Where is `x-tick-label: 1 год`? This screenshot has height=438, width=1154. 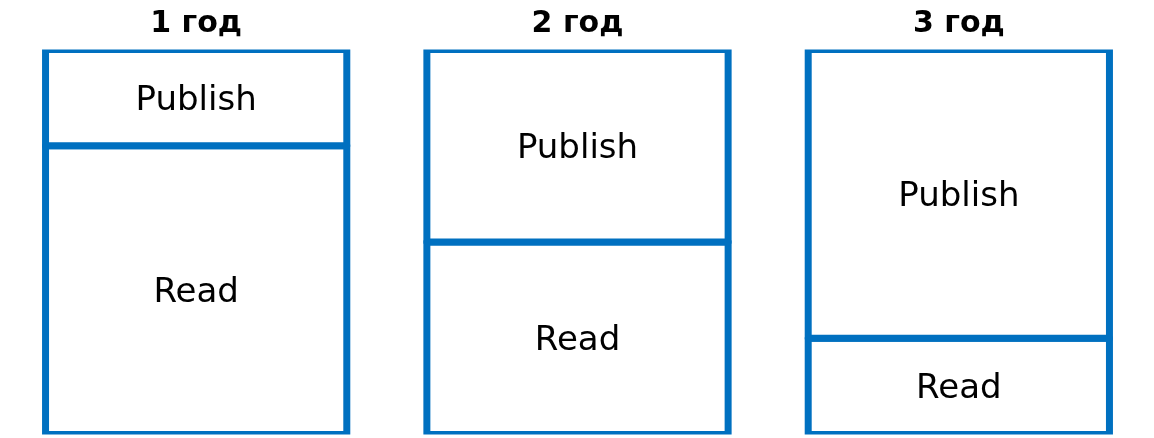
x-tick-label: 1 год is located at coordinates (196, 21).